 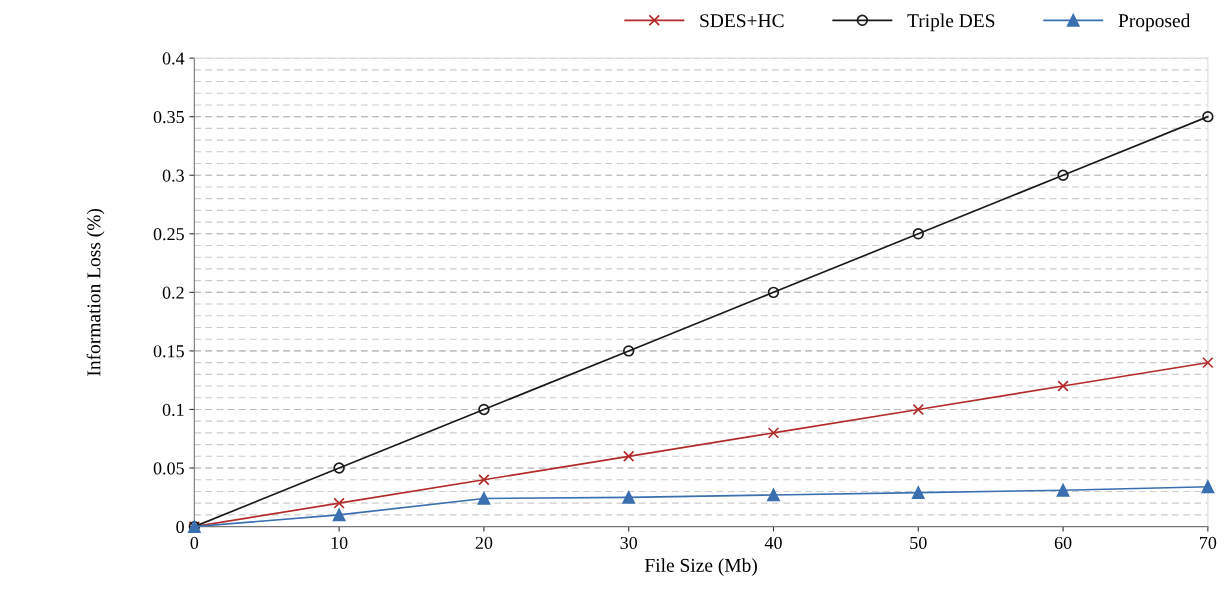 I want to click on y-tick-label: 0.35, so click(x=168, y=117).